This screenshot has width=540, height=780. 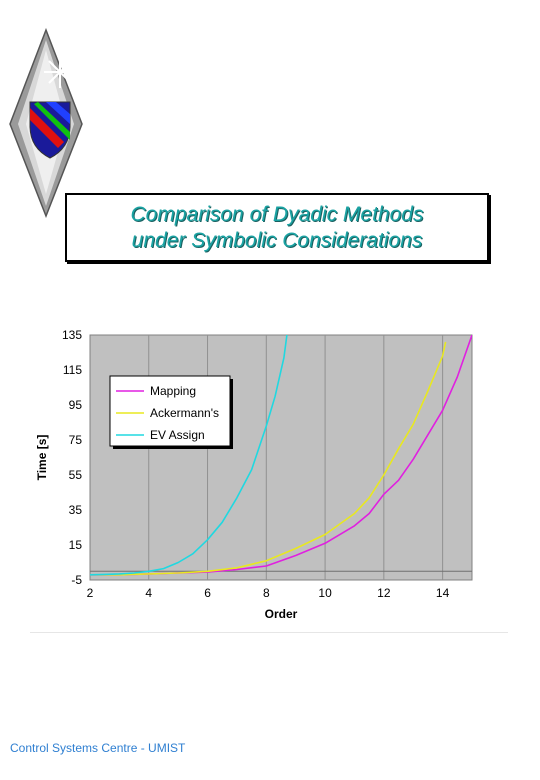 I want to click on y-tick-label: 35, so click(x=76, y=510).